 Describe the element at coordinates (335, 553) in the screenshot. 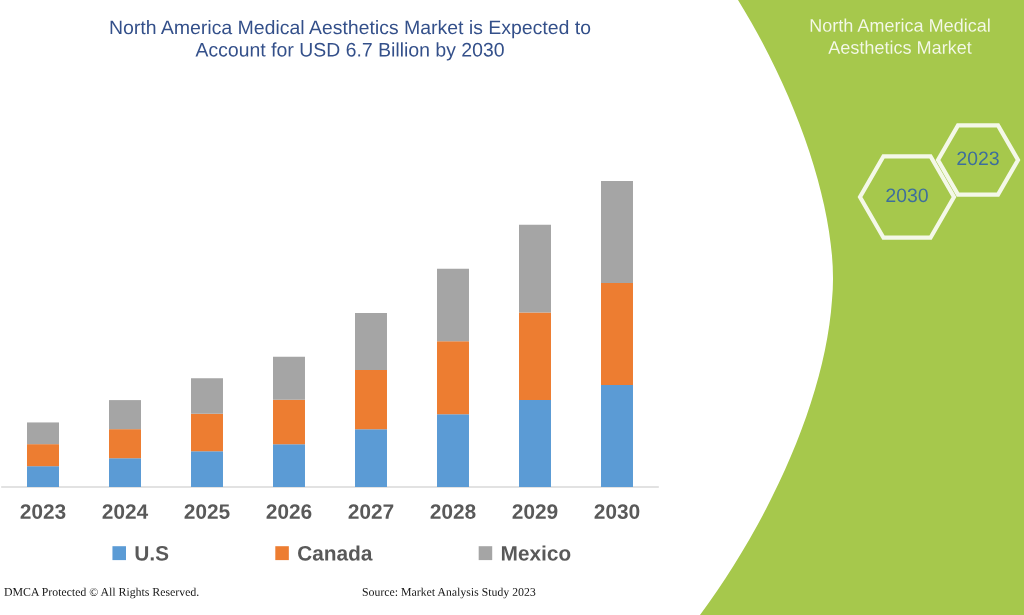

I see `legend-label: Canada` at that location.